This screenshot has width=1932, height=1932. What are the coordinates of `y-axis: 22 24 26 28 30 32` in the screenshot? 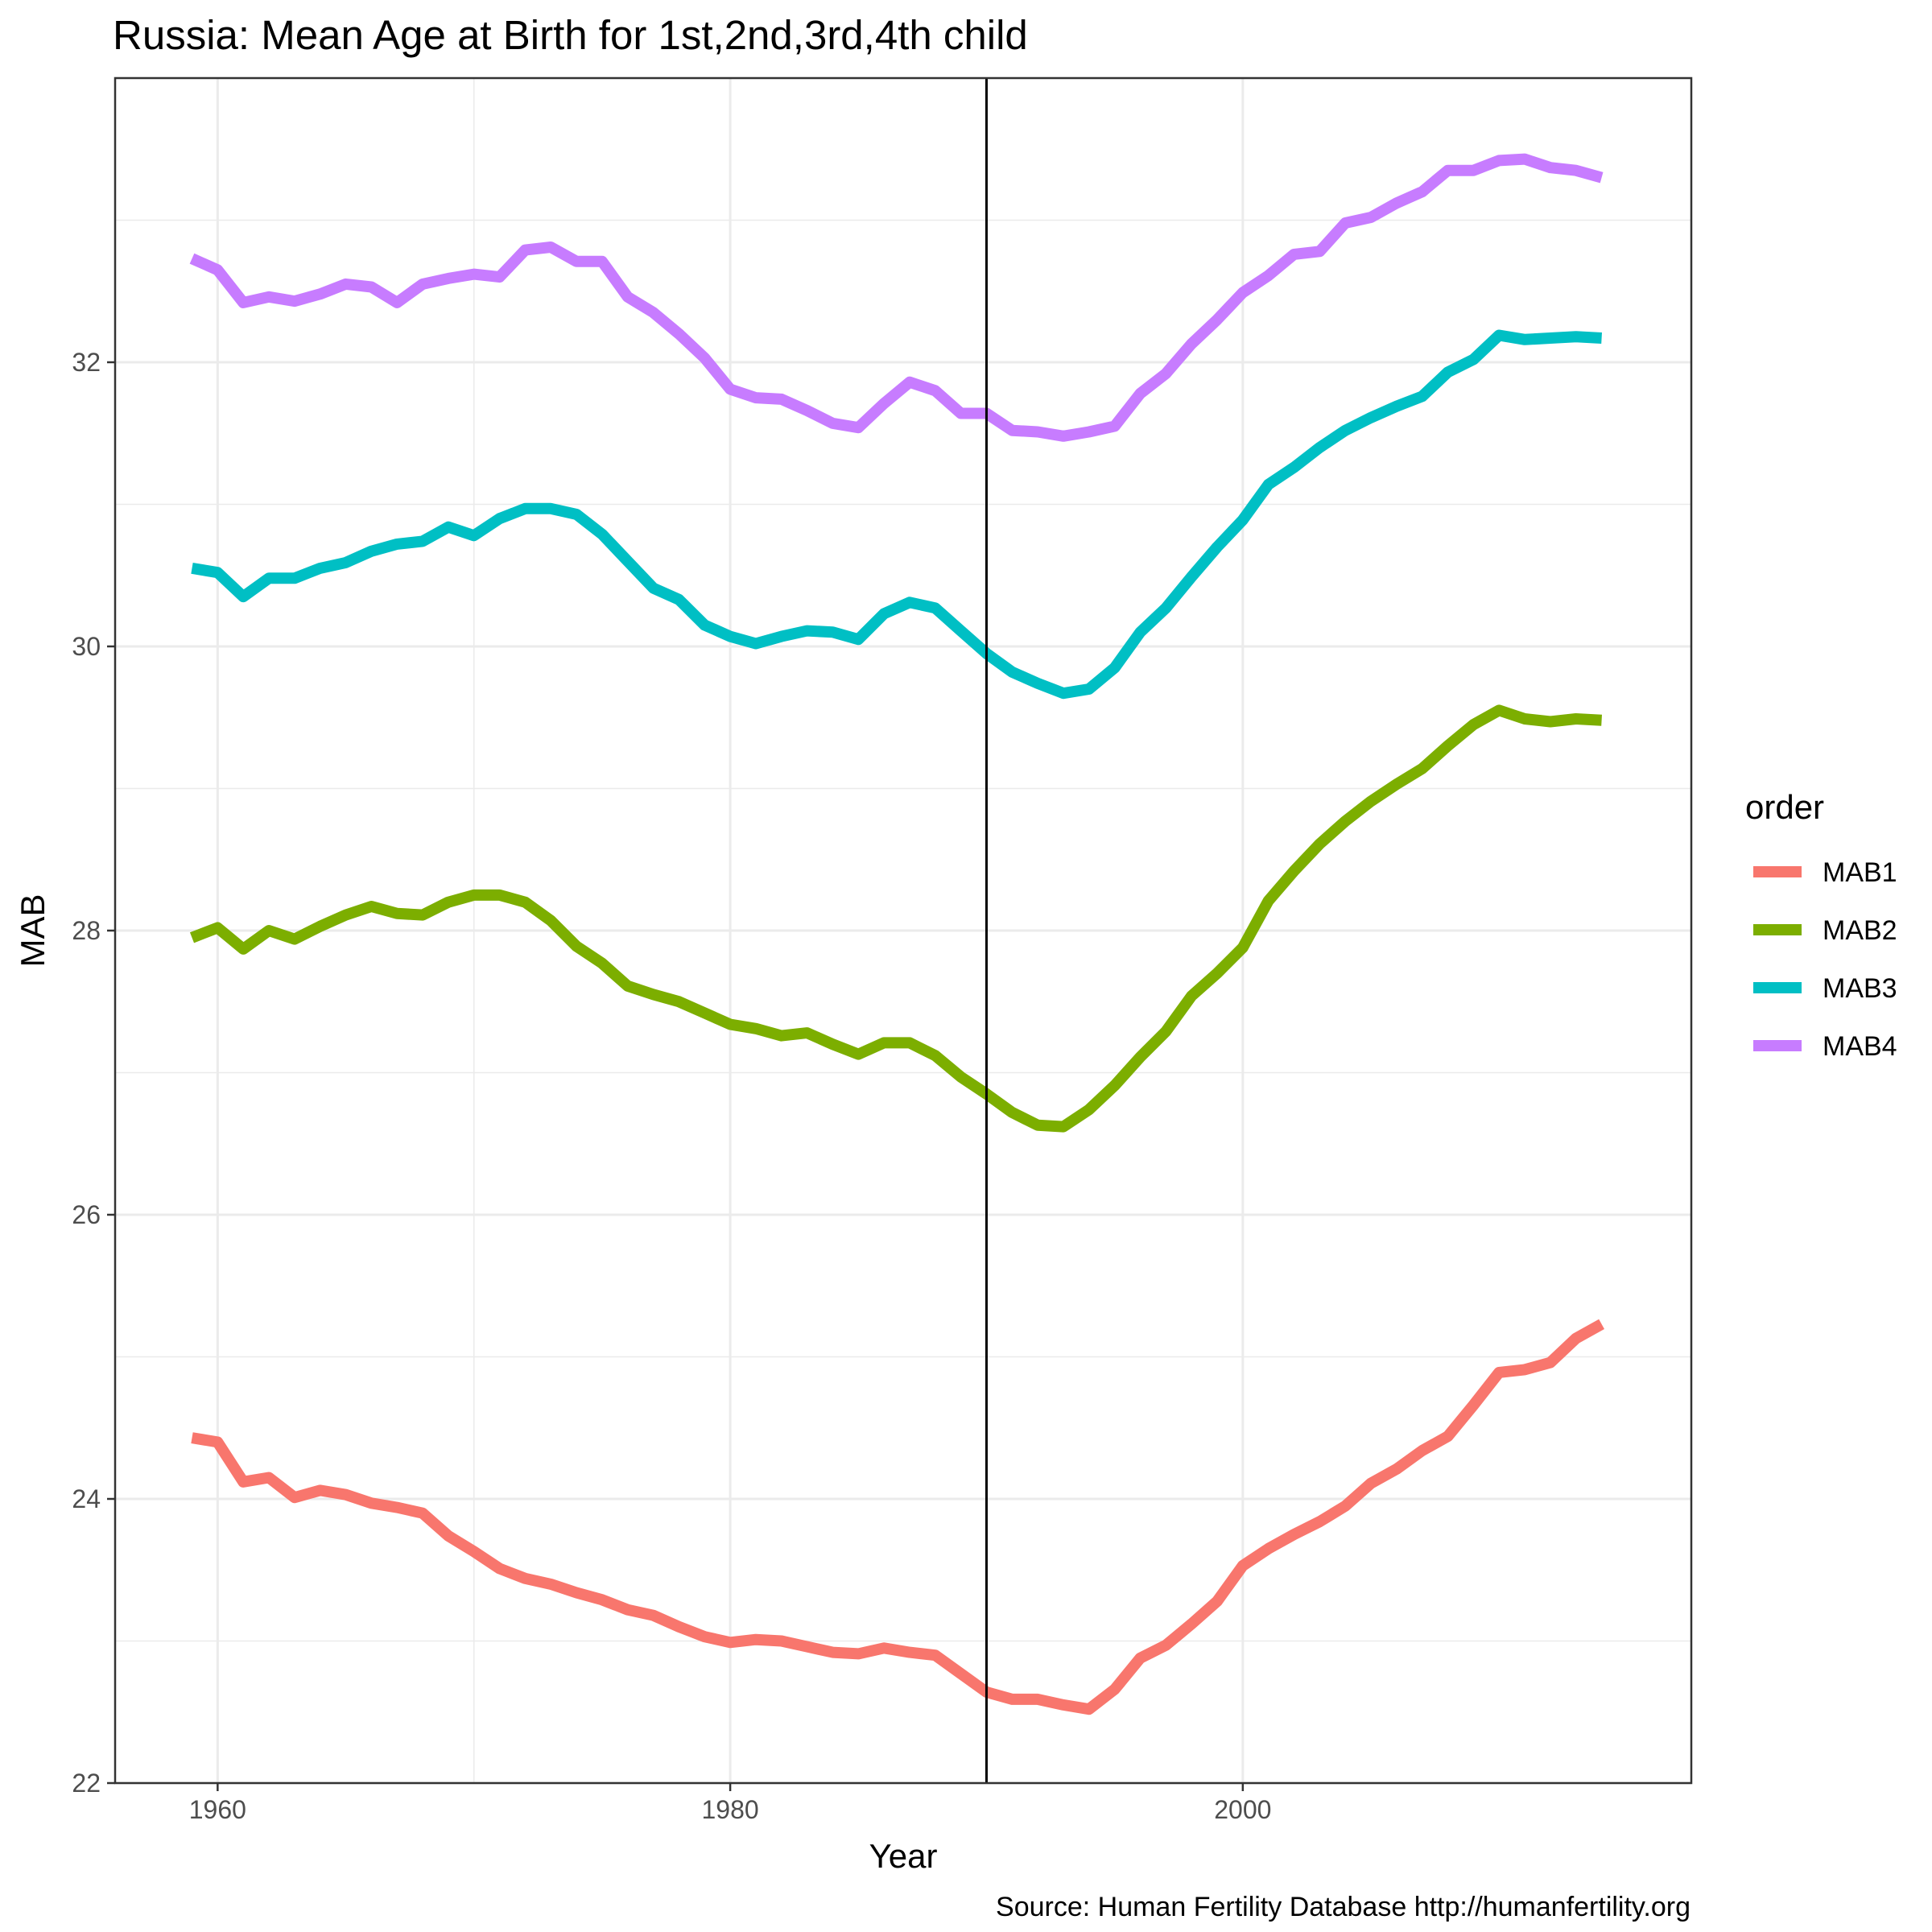 It's located at (93, 1073).